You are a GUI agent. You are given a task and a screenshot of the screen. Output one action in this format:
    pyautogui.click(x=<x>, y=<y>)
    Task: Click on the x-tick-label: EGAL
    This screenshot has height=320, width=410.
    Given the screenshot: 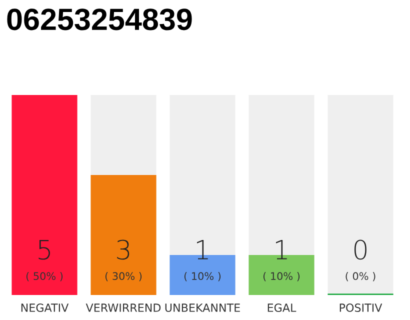 What is the action you would take?
    pyautogui.click(x=282, y=308)
    